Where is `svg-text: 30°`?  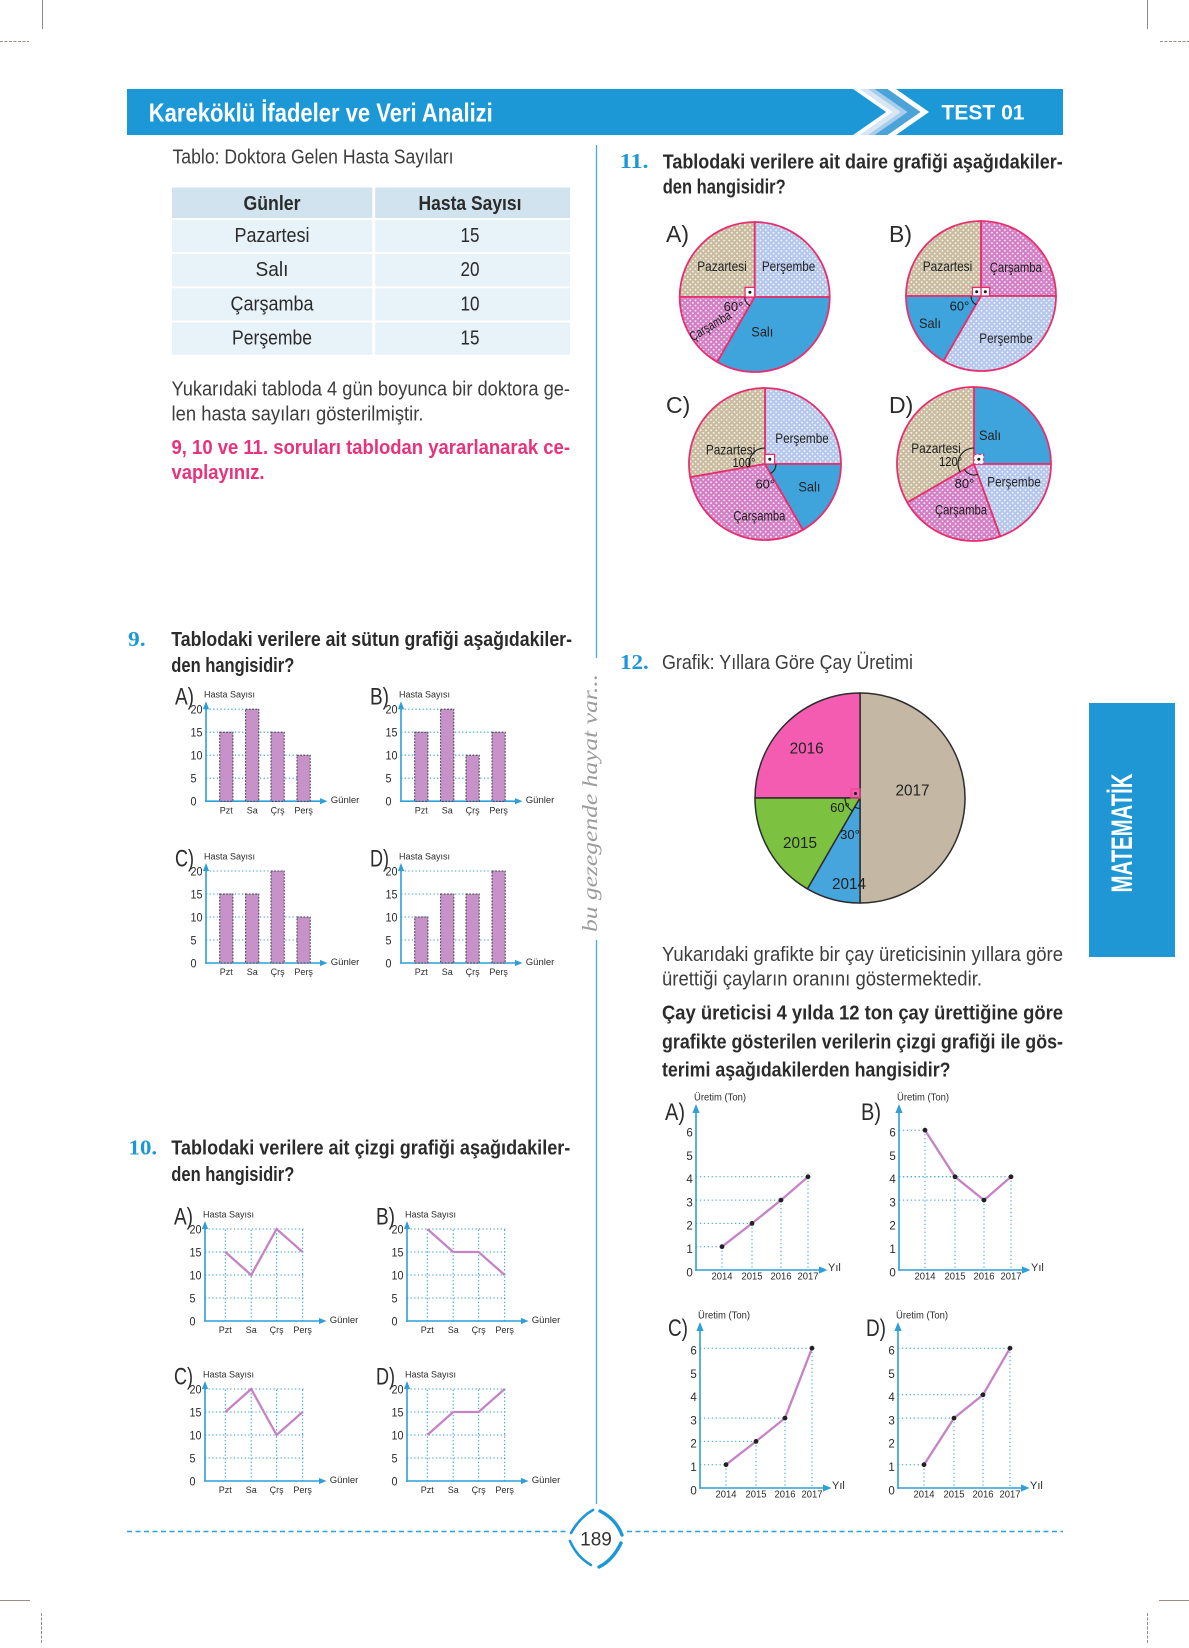
svg-text: 30° is located at coordinates (850, 834).